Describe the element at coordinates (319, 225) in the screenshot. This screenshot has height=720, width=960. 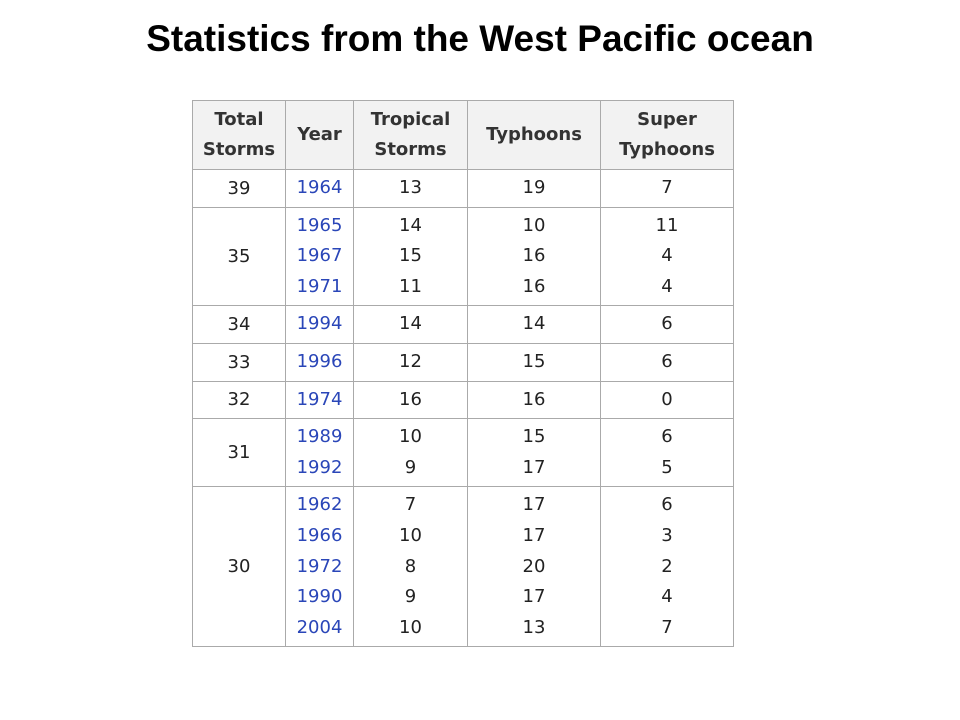
I see `year: 1965` at that location.